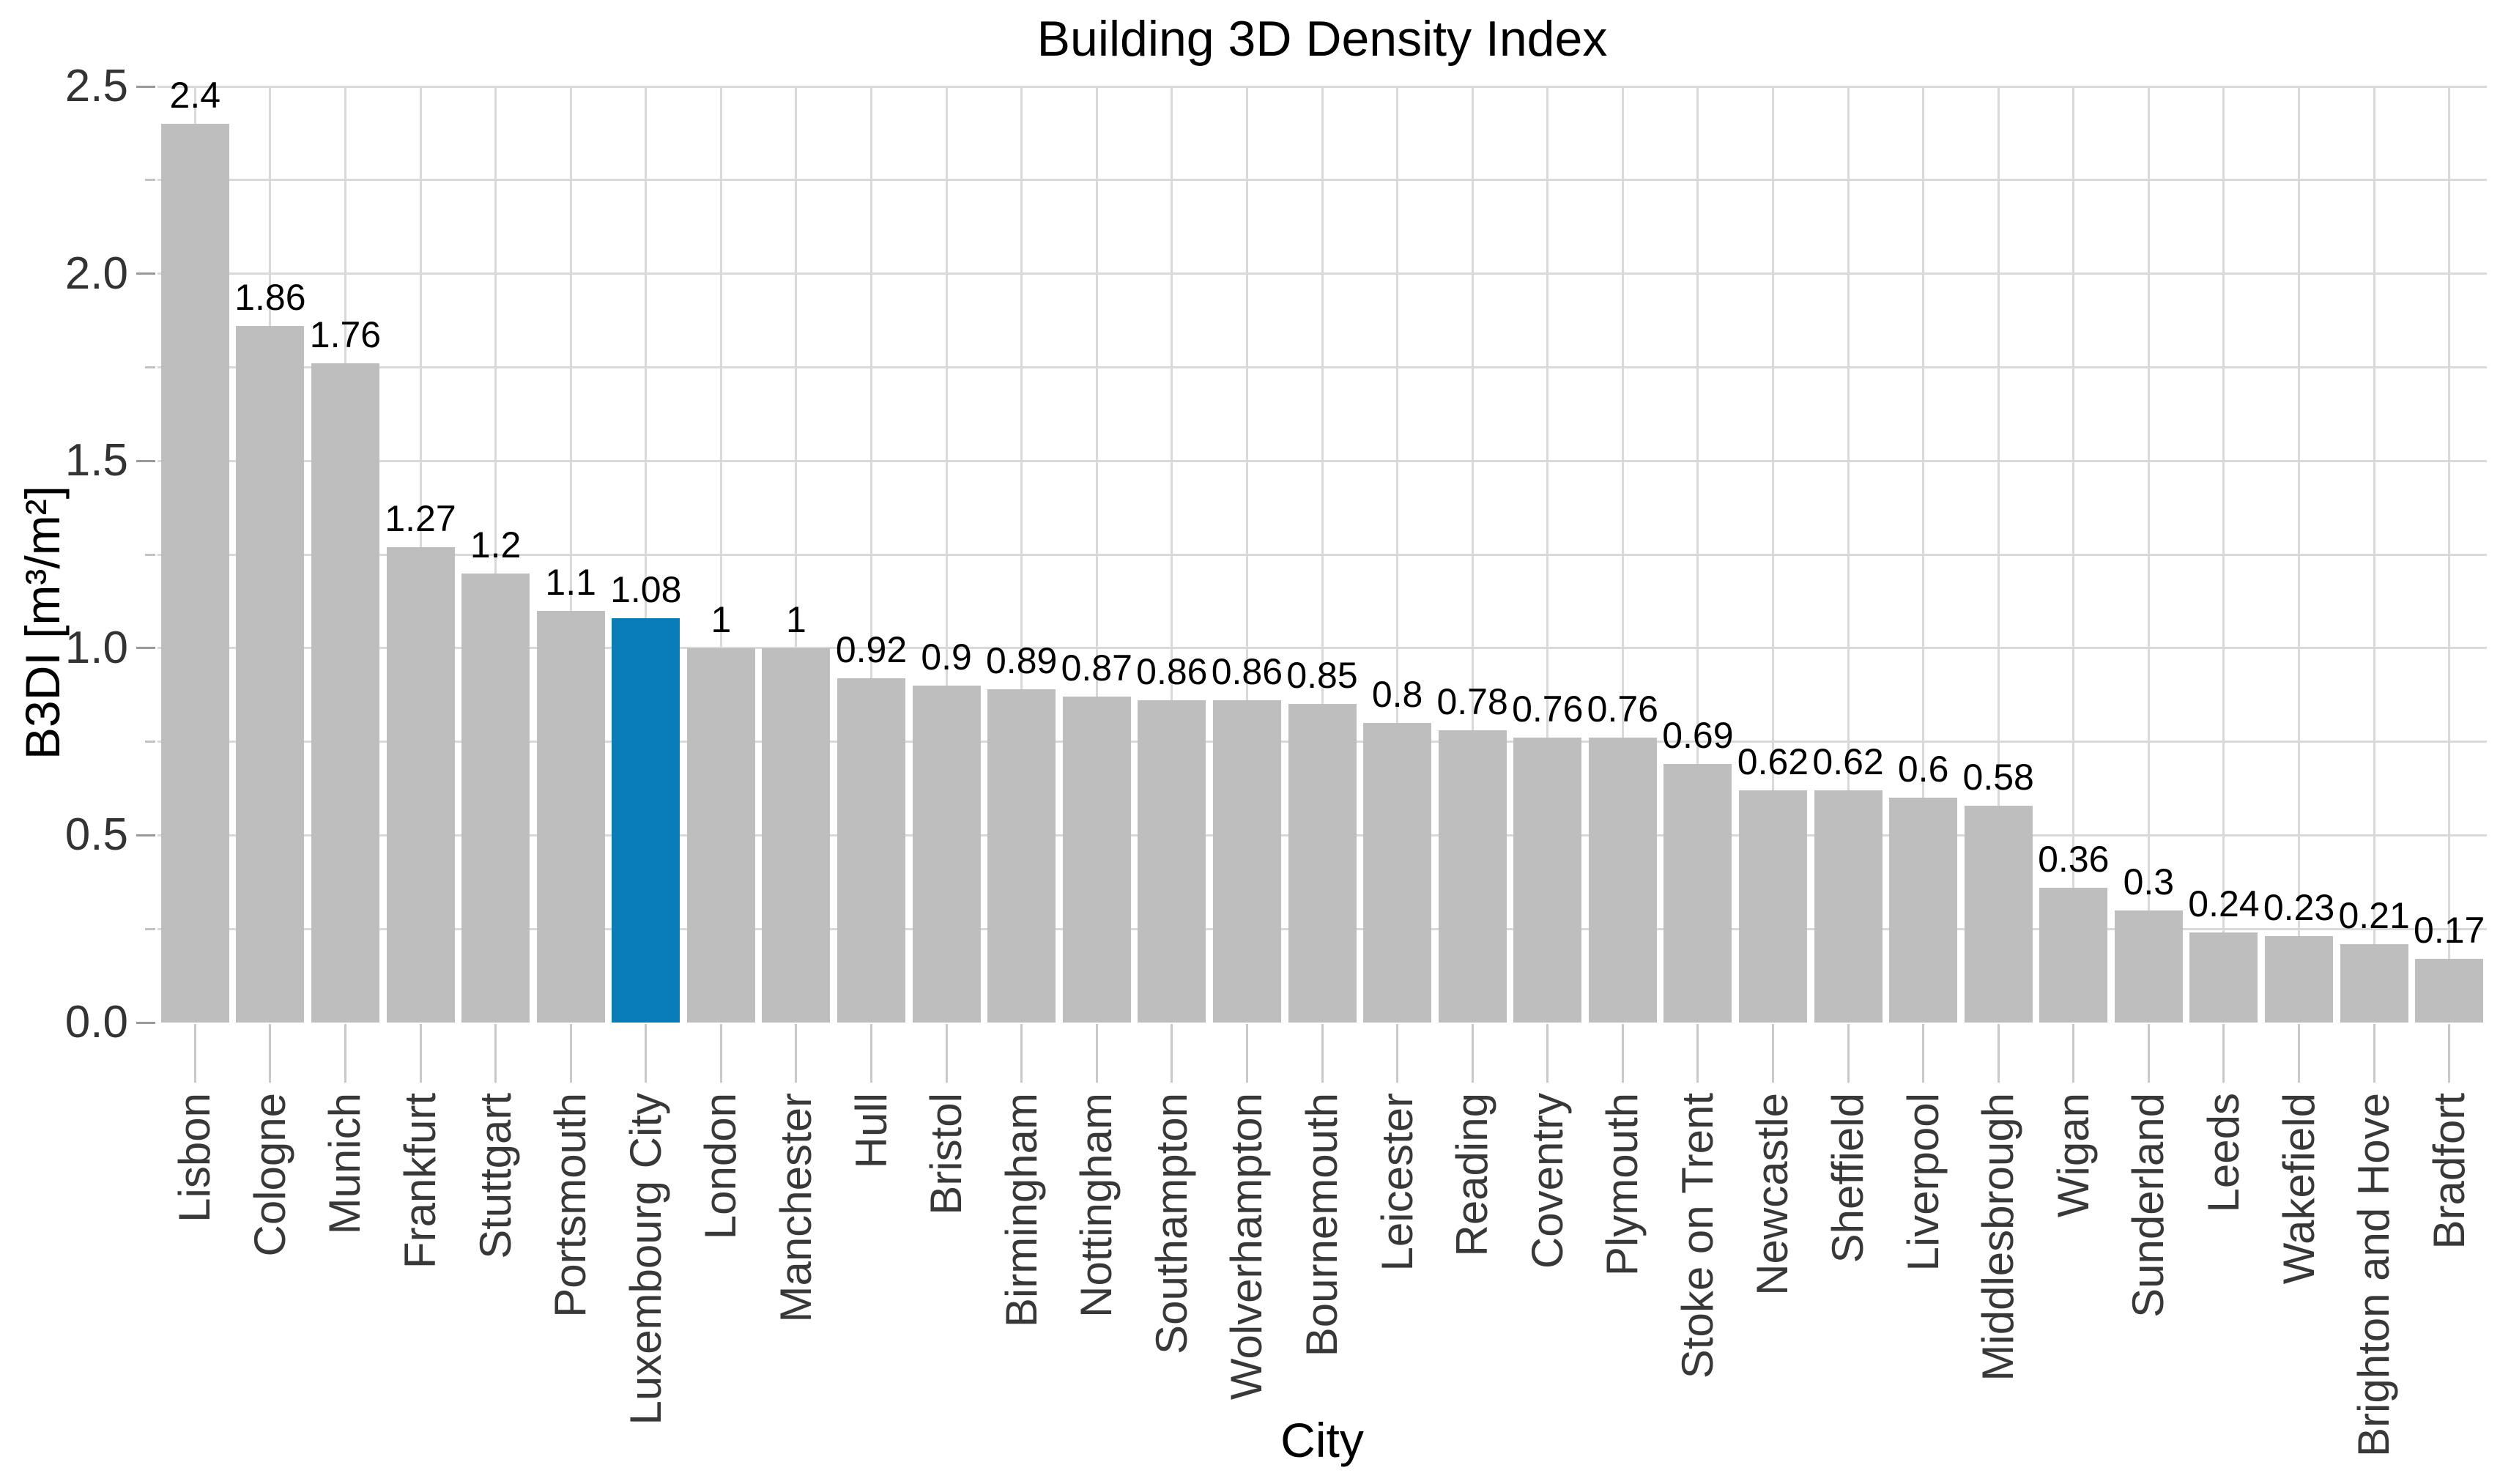 This screenshot has width=2500, height=1484. Describe the element at coordinates (796, 619) in the screenshot. I see `bar-value-label: 1` at that location.